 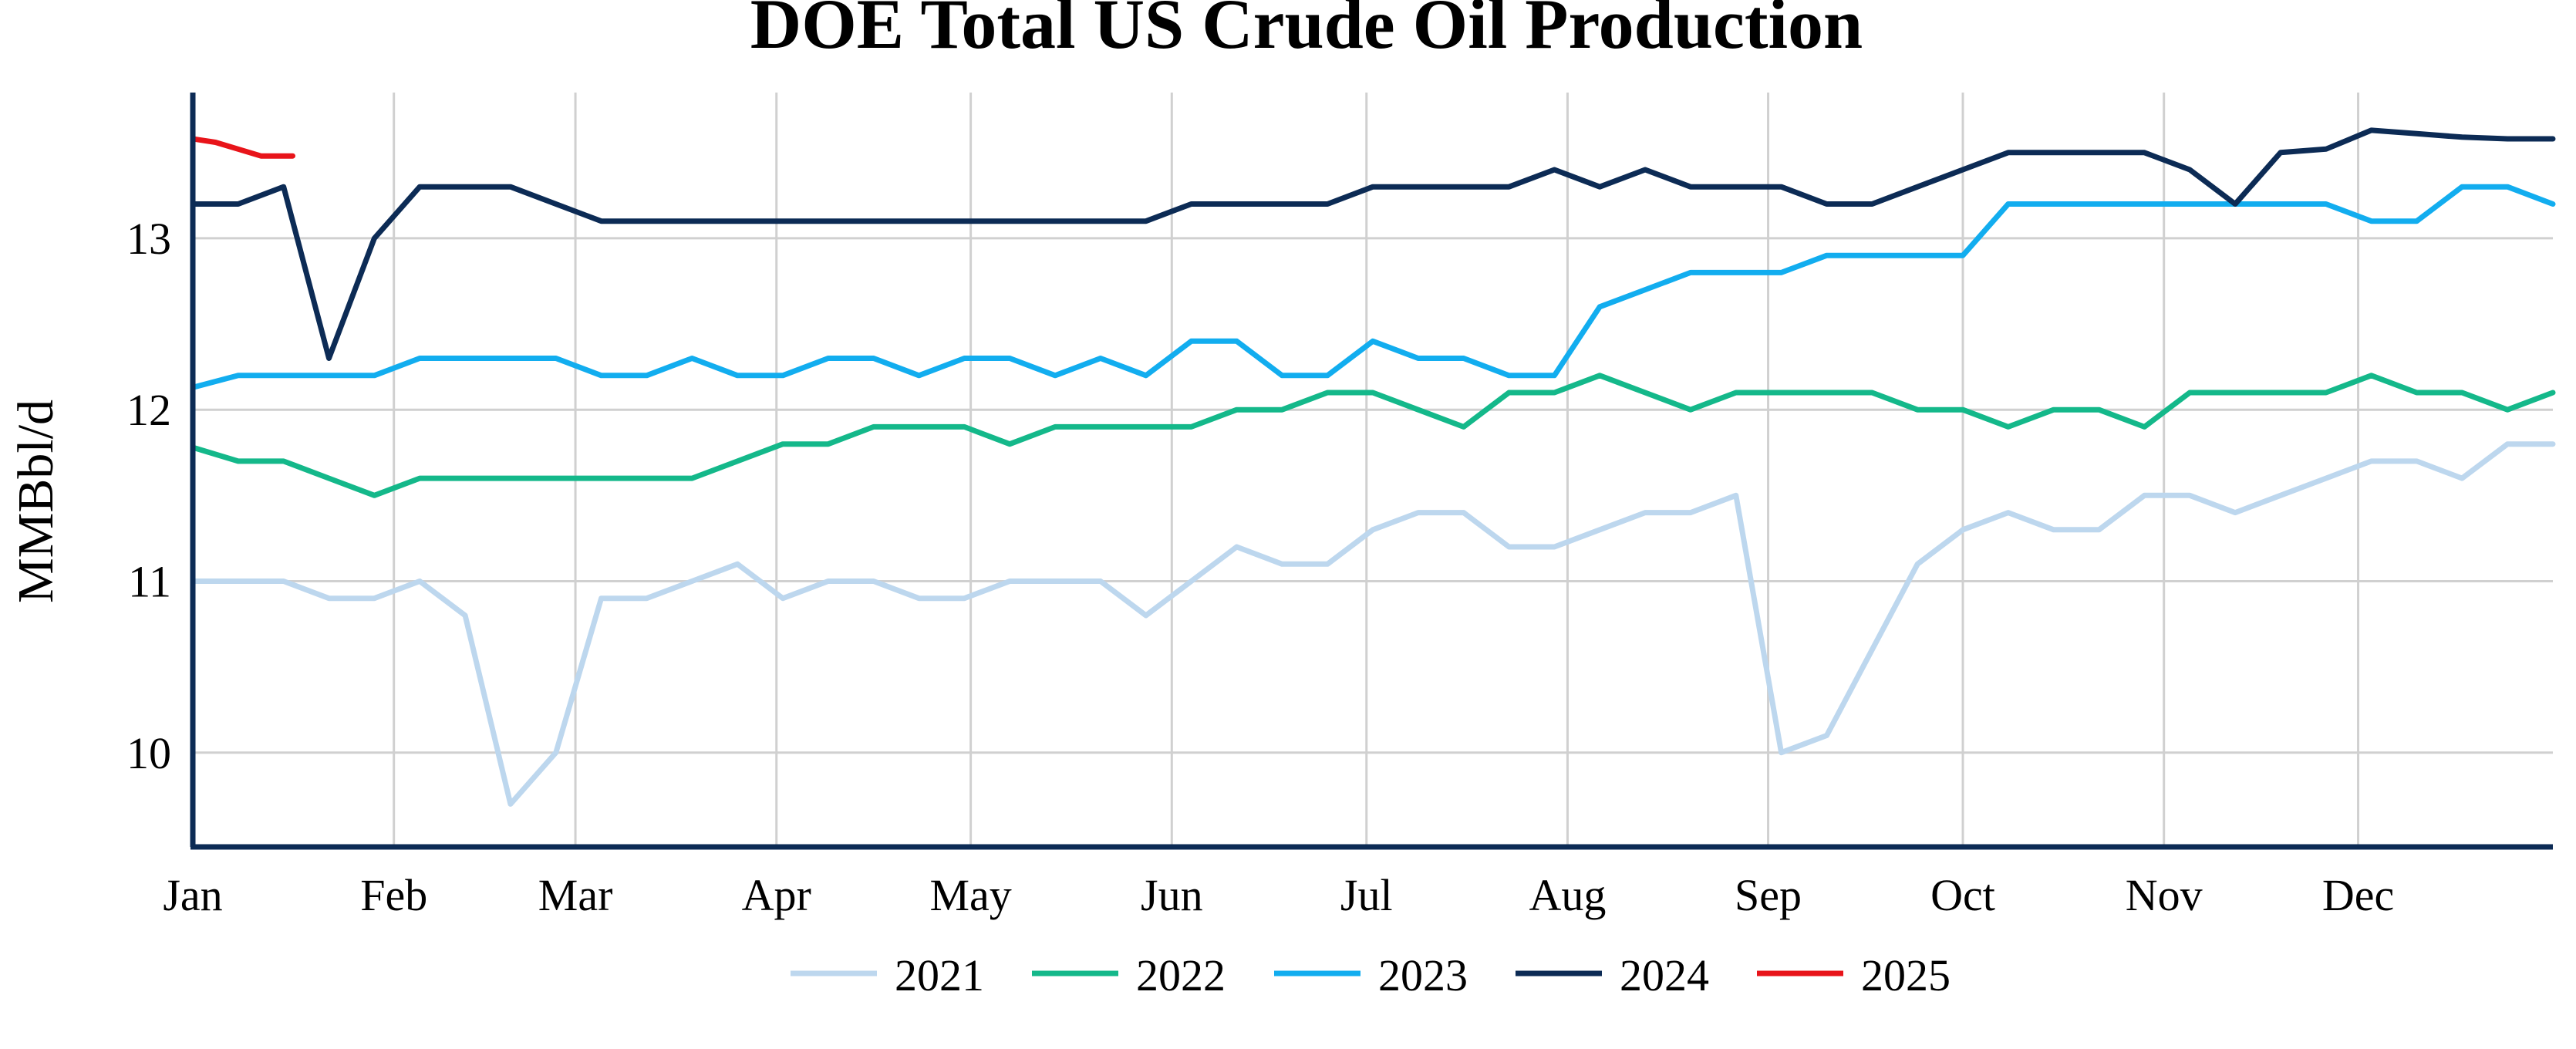 I want to click on series-line-2022, so click(x=1373, y=436).